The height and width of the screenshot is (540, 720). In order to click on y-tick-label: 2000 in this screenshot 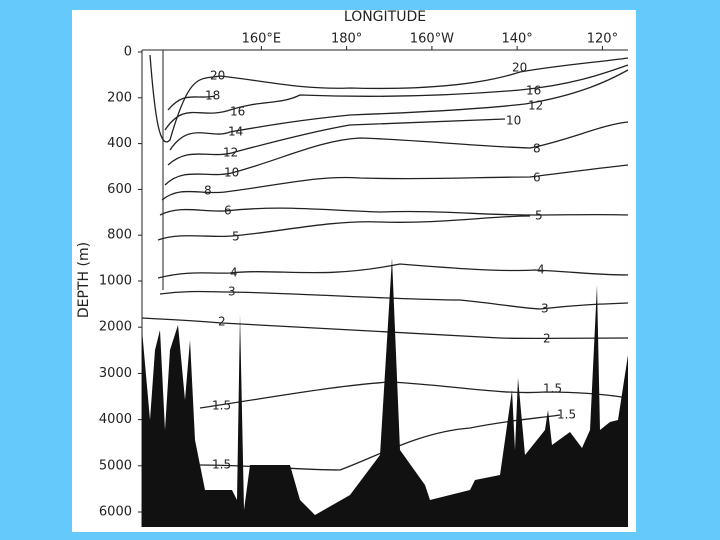, I will do `click(115, 327)`.